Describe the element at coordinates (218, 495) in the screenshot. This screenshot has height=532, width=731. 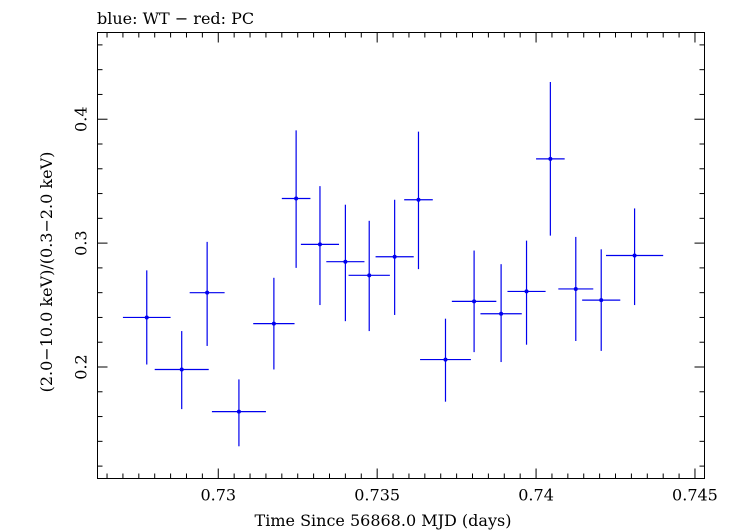
I see `x-tick-label: 0.73` at that location.